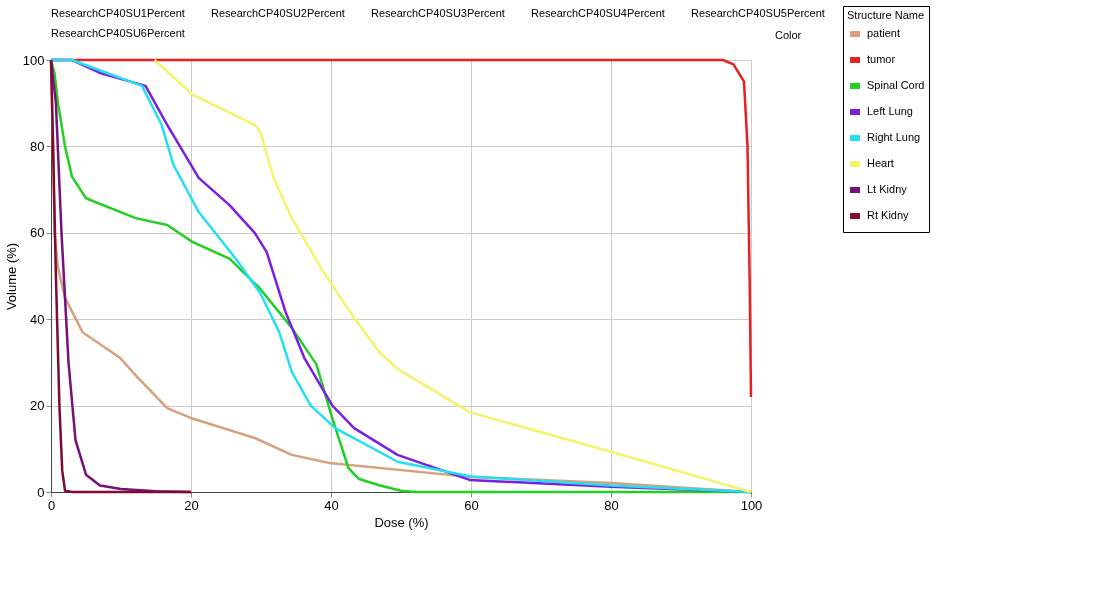 This screenshot has width=1104, height=603. What do you see at coordinates (37, 406) in the screenshot?
I see `y-tick-label: 20` at bounding box center [37, 406].